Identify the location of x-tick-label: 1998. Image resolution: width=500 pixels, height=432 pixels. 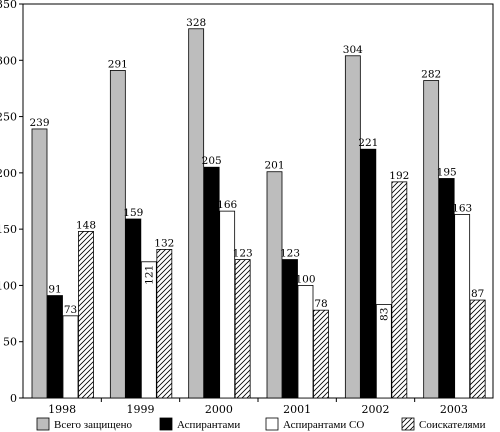
(62, 409).